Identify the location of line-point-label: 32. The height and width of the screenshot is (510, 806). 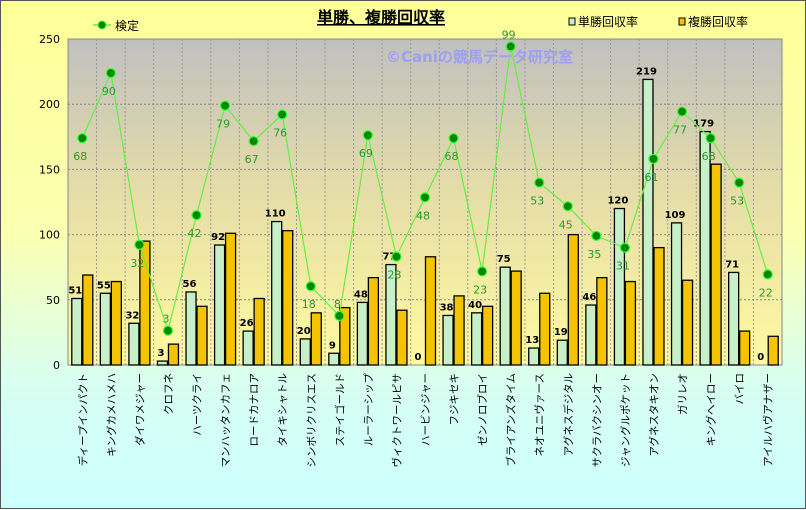
(137, 263).